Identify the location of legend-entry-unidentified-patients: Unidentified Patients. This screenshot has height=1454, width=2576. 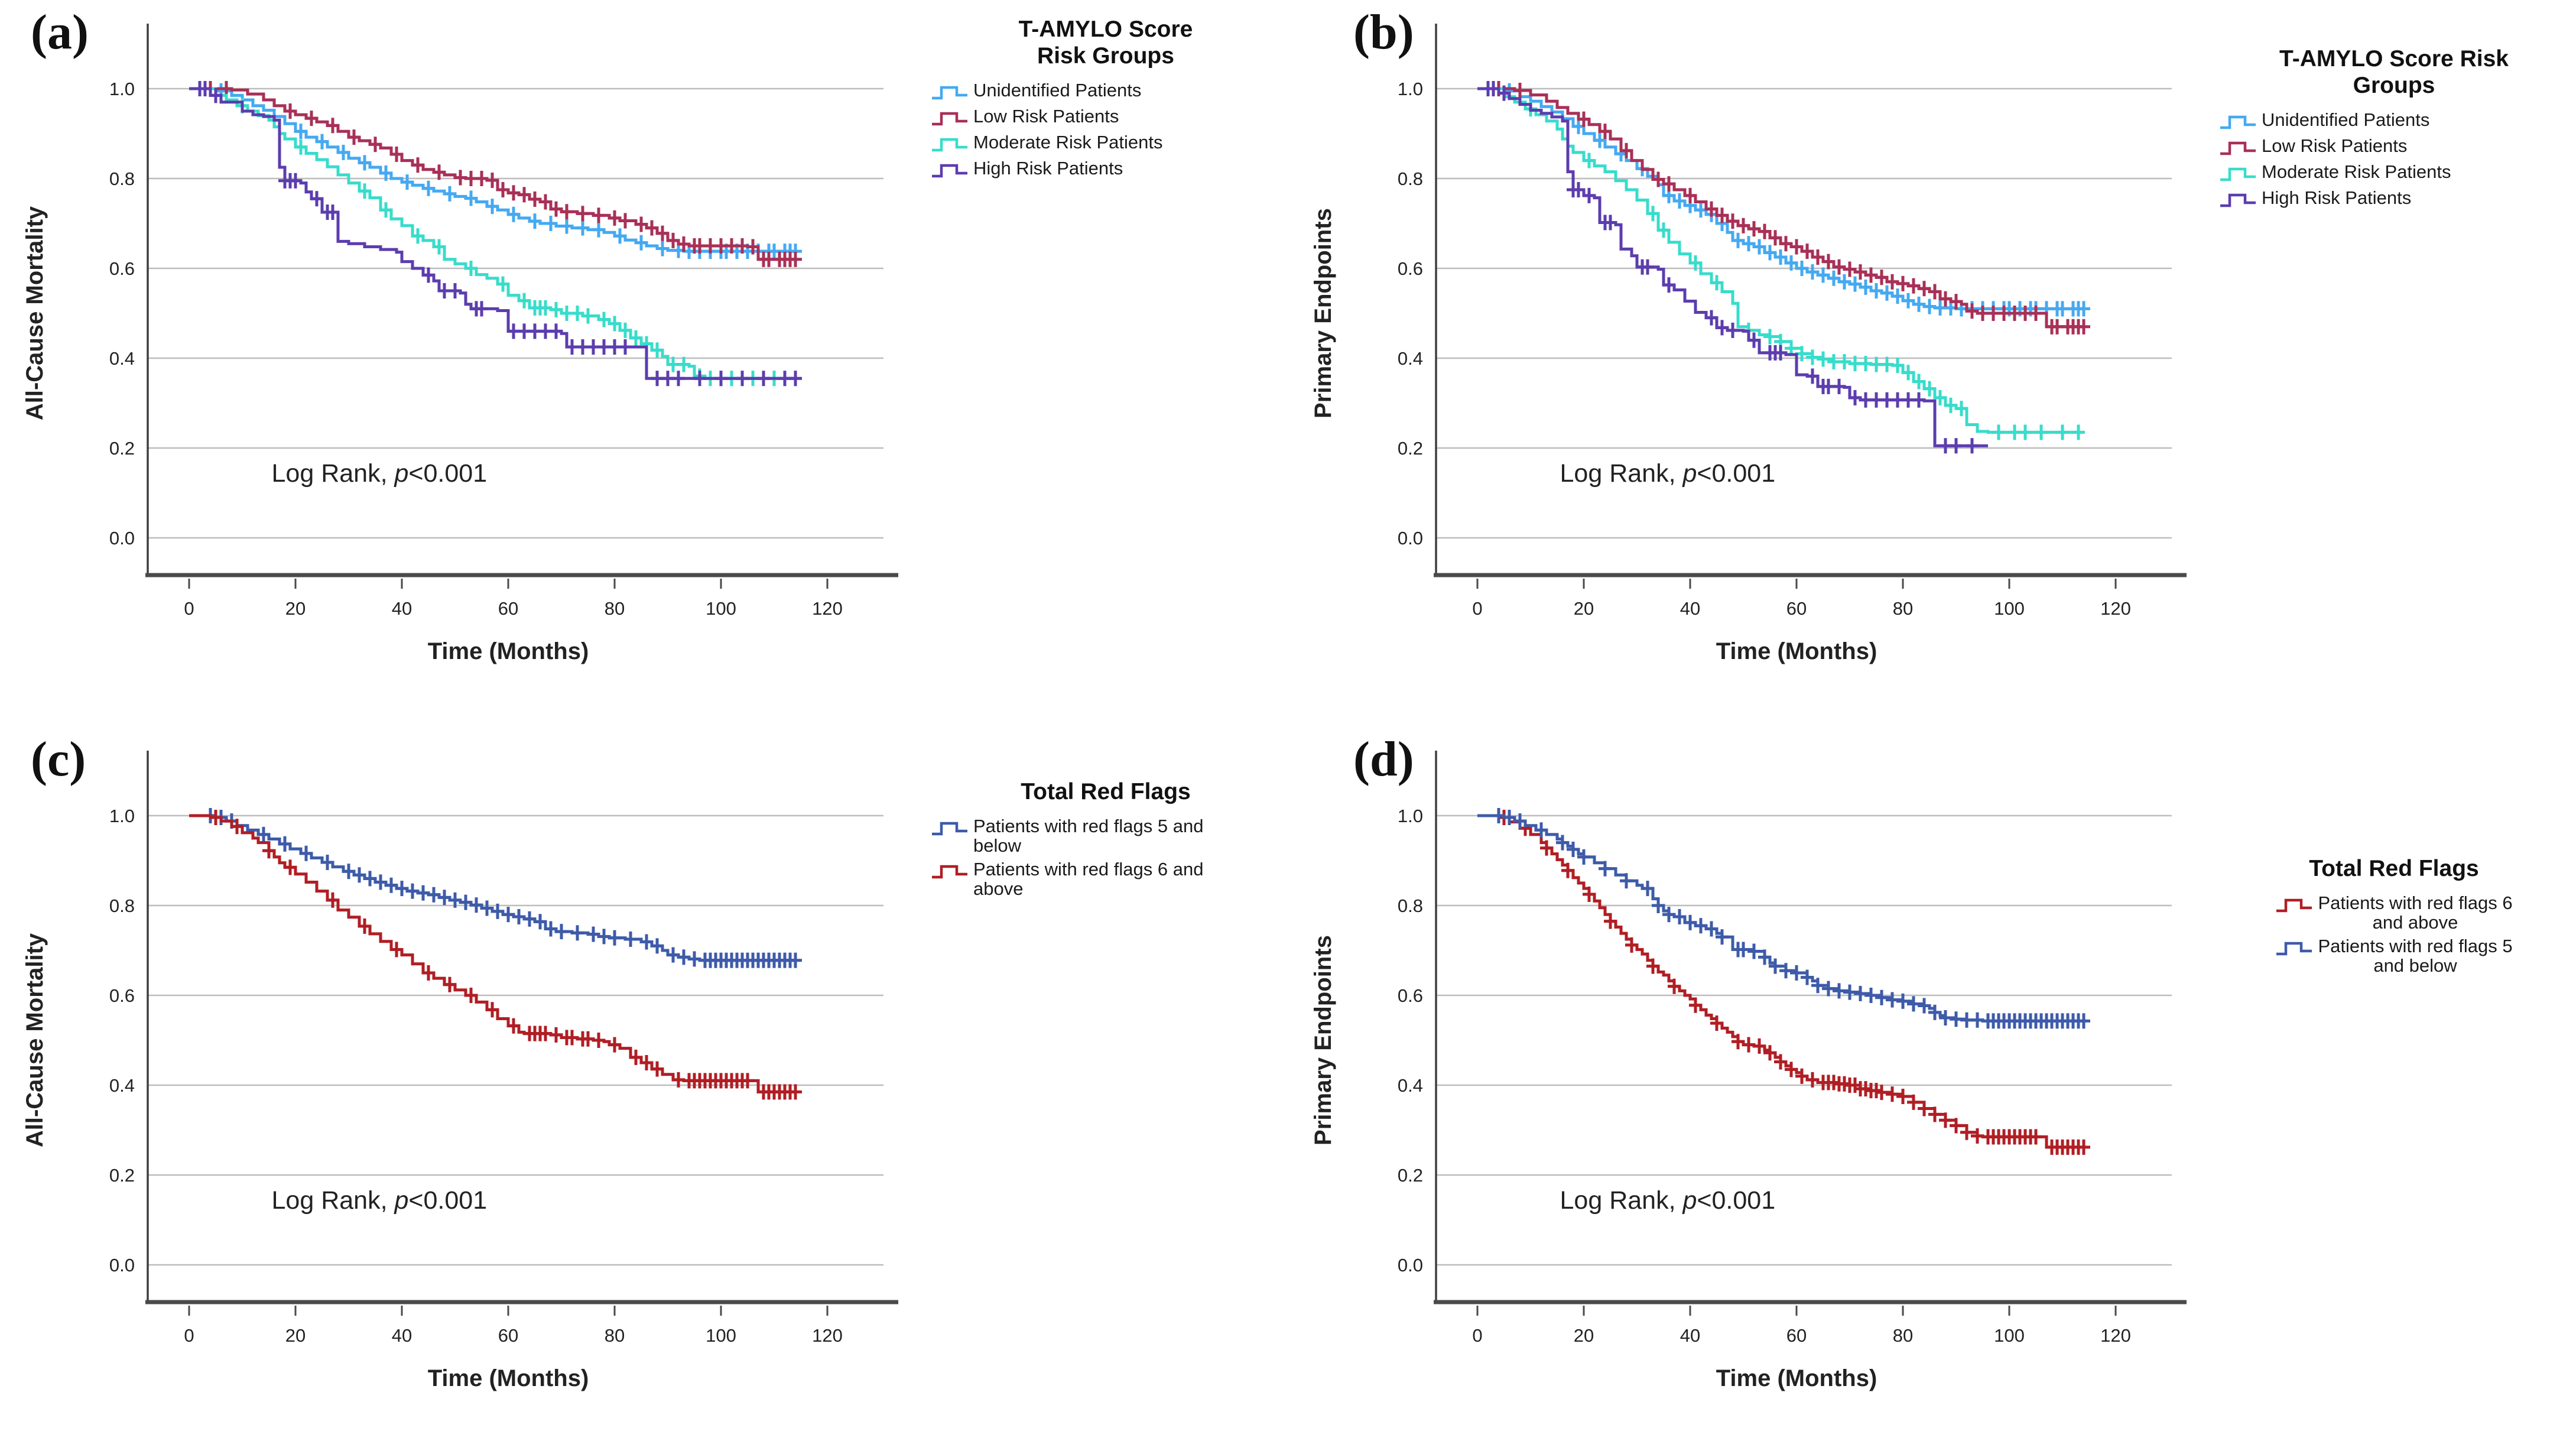
(1106, 91).